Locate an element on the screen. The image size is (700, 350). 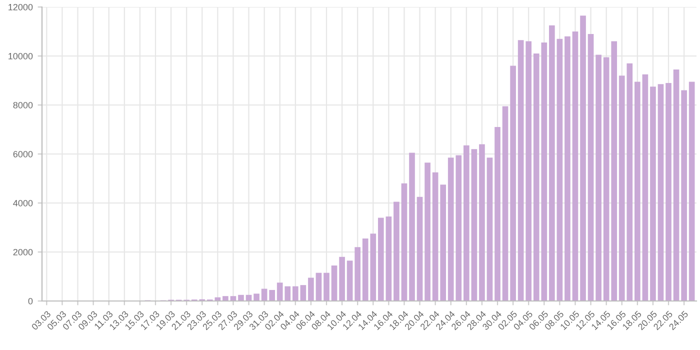
y-tick-label: 4000 is located at coordinates (23, 203).